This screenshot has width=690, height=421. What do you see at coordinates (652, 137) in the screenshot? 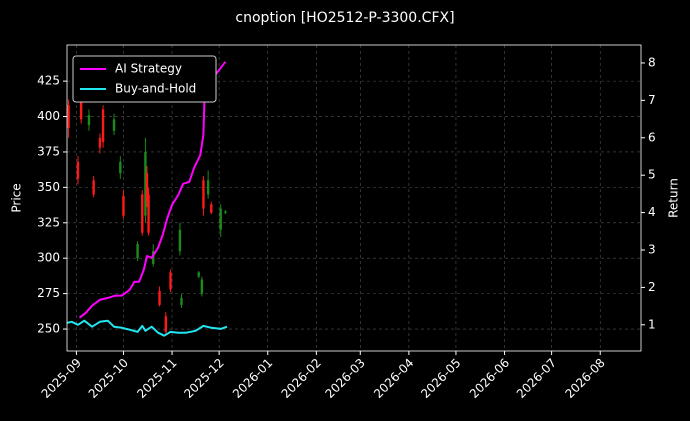
I see `y2-tick-label: 6` at bounding box center [652, 137].